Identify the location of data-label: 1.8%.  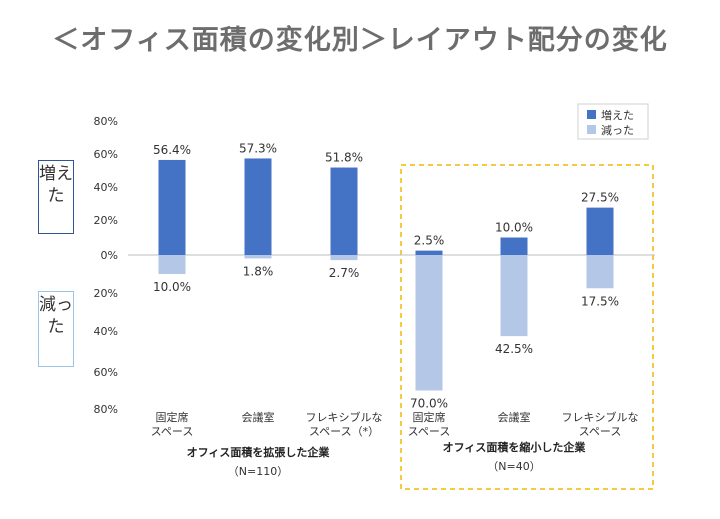
(258, 271).